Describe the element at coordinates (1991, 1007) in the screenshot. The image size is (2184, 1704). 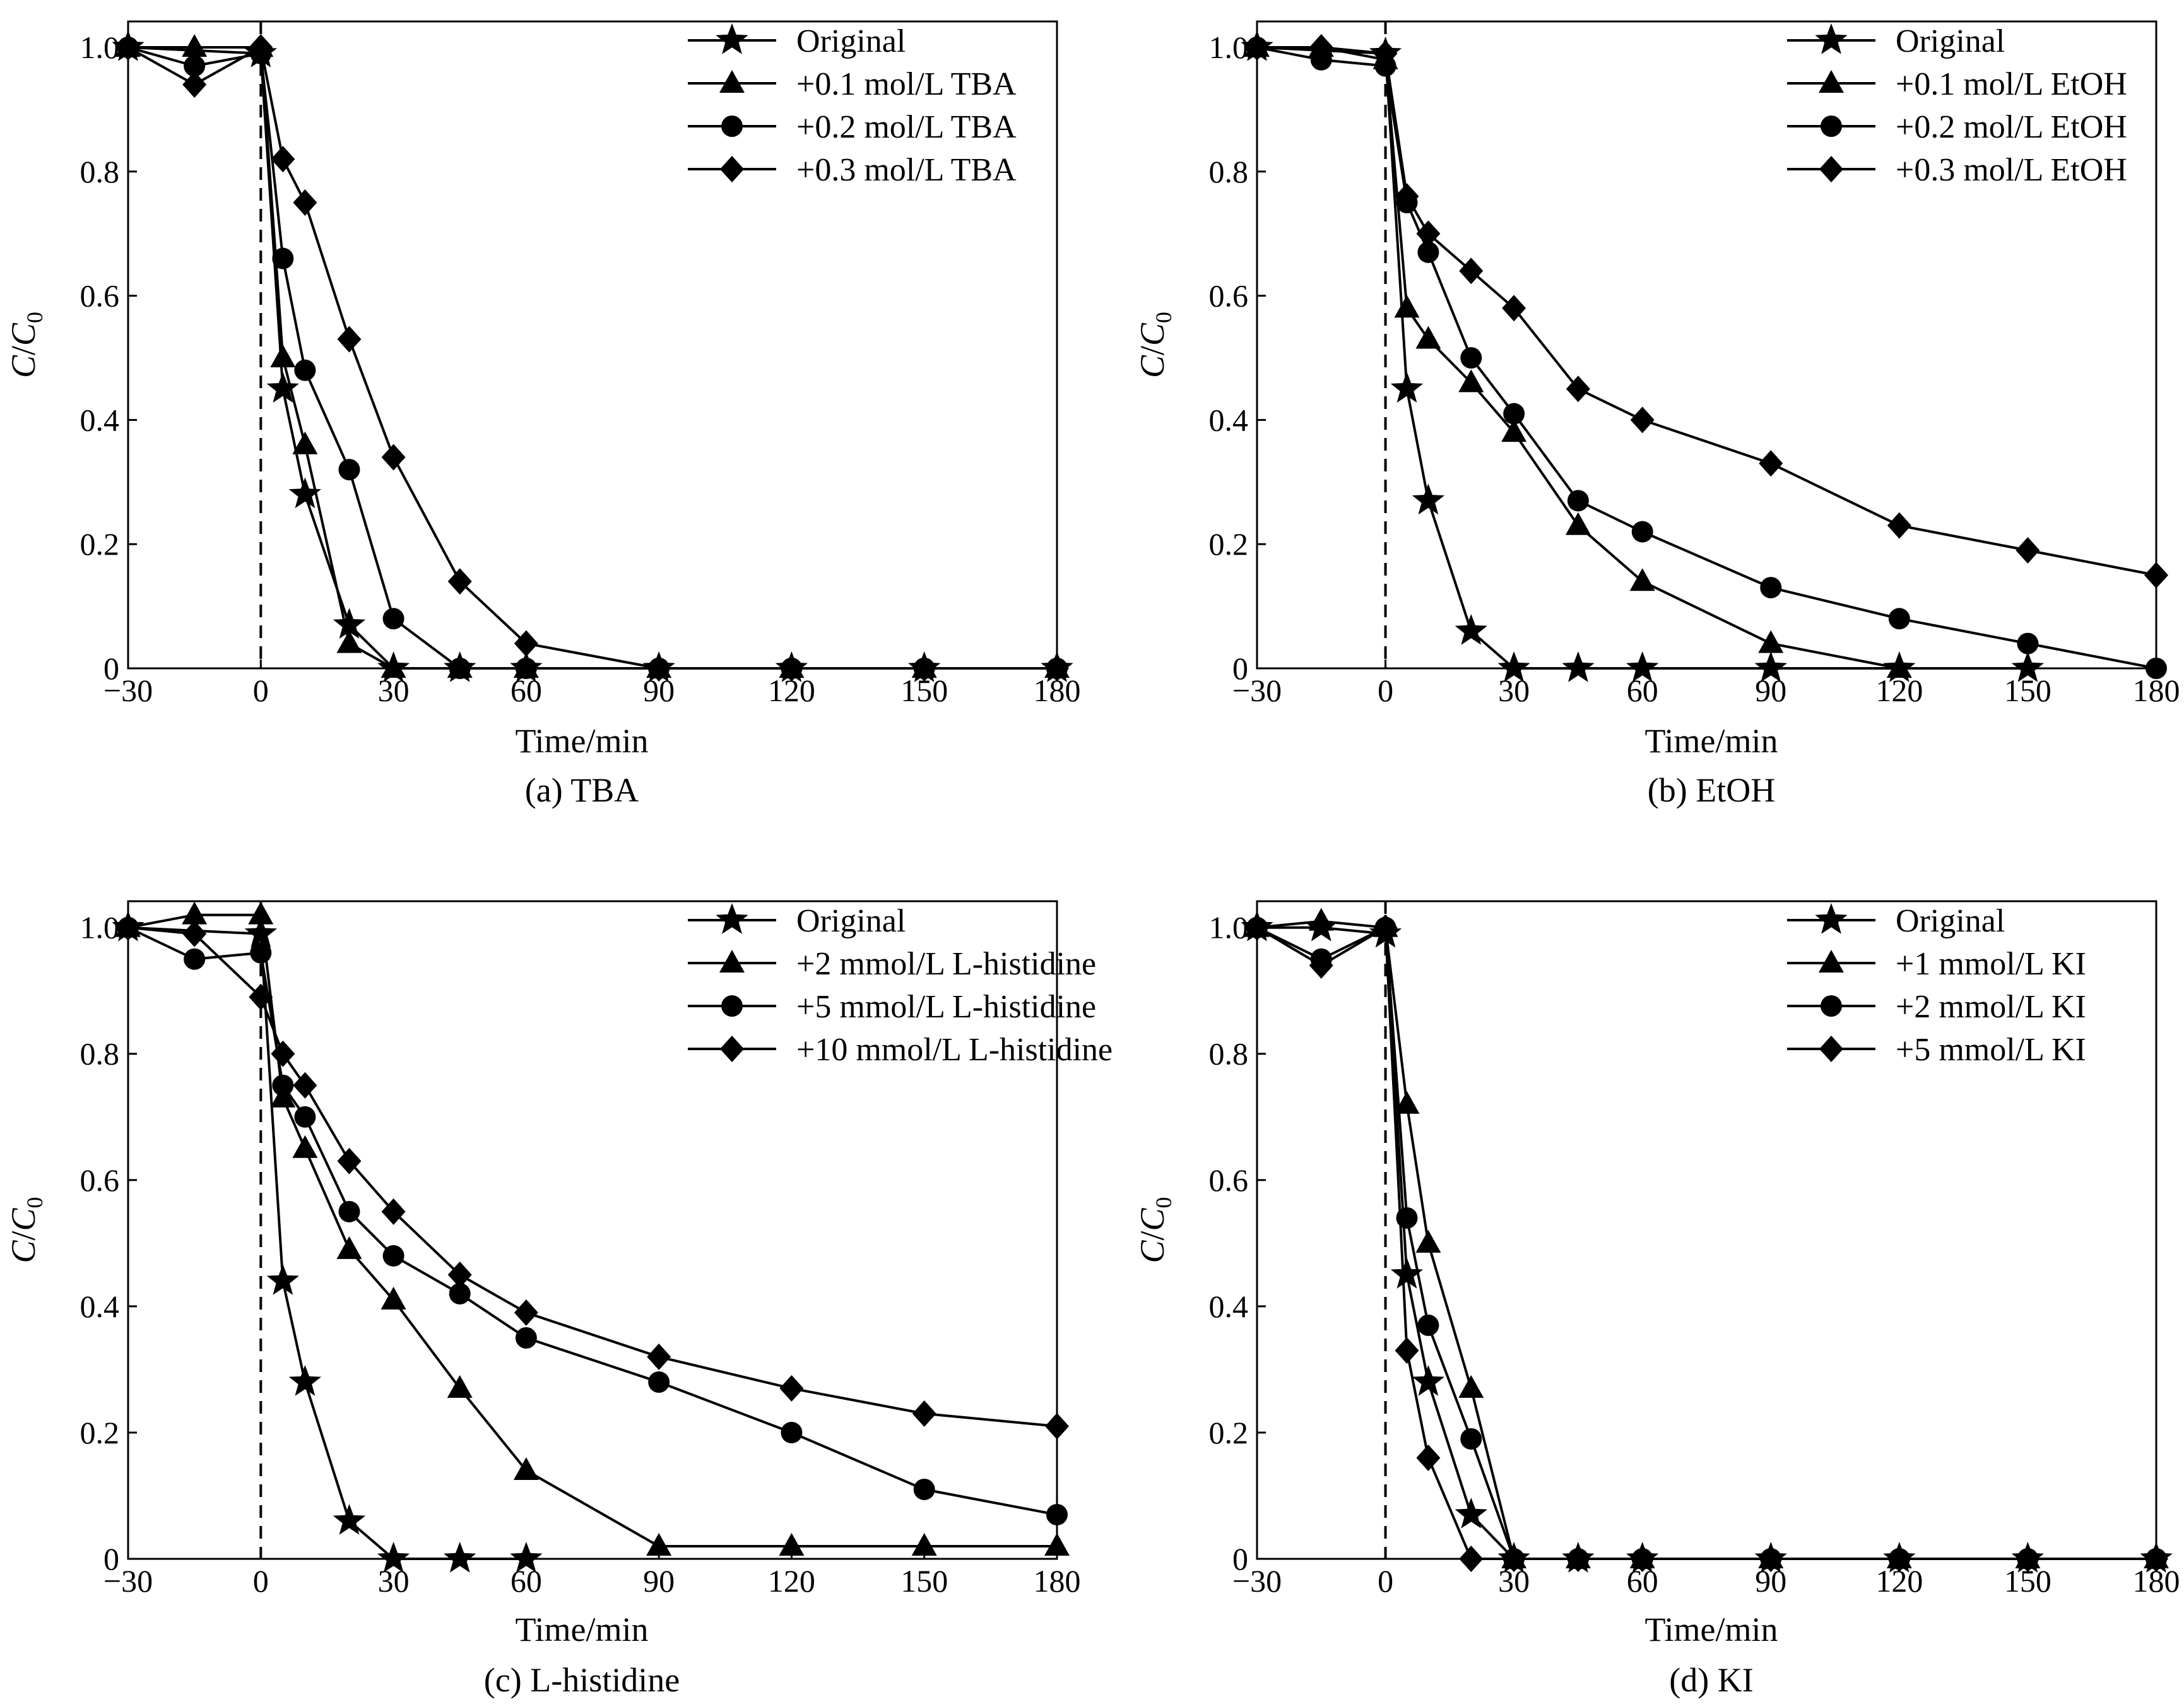
I see `legend-label: +2 mmol/L KI` at that location.